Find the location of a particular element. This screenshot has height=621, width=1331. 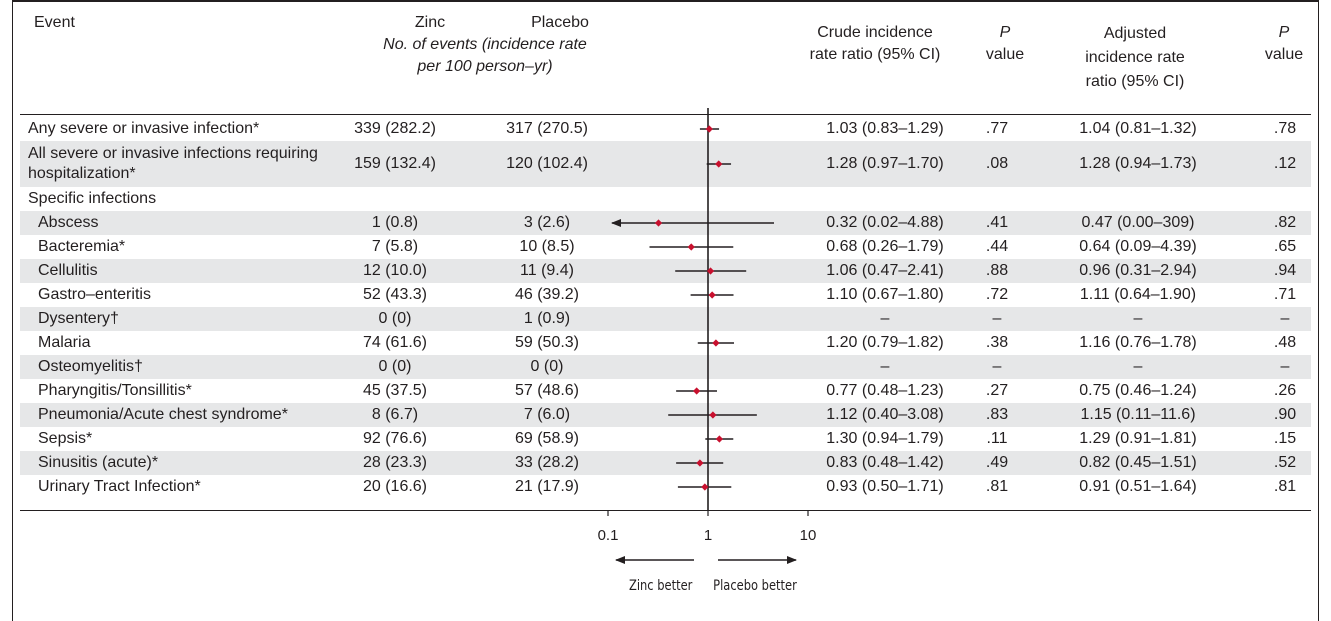

row-placebo: 317 (270.5) is located at coordinates (547, 128).